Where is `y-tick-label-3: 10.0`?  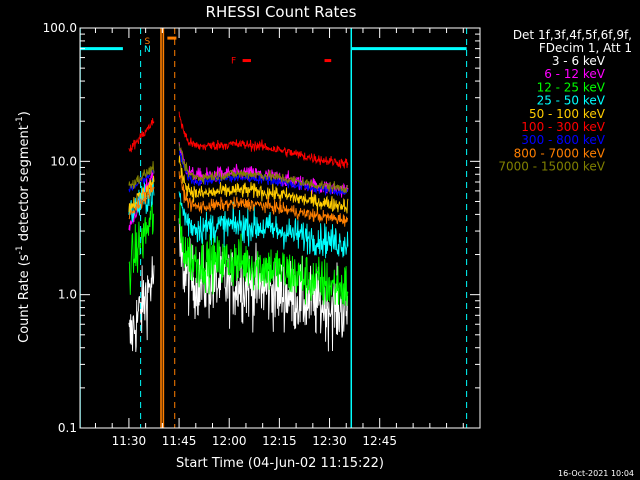
y-tick-label-3: 10.0 is located at coordinates (63, 161).